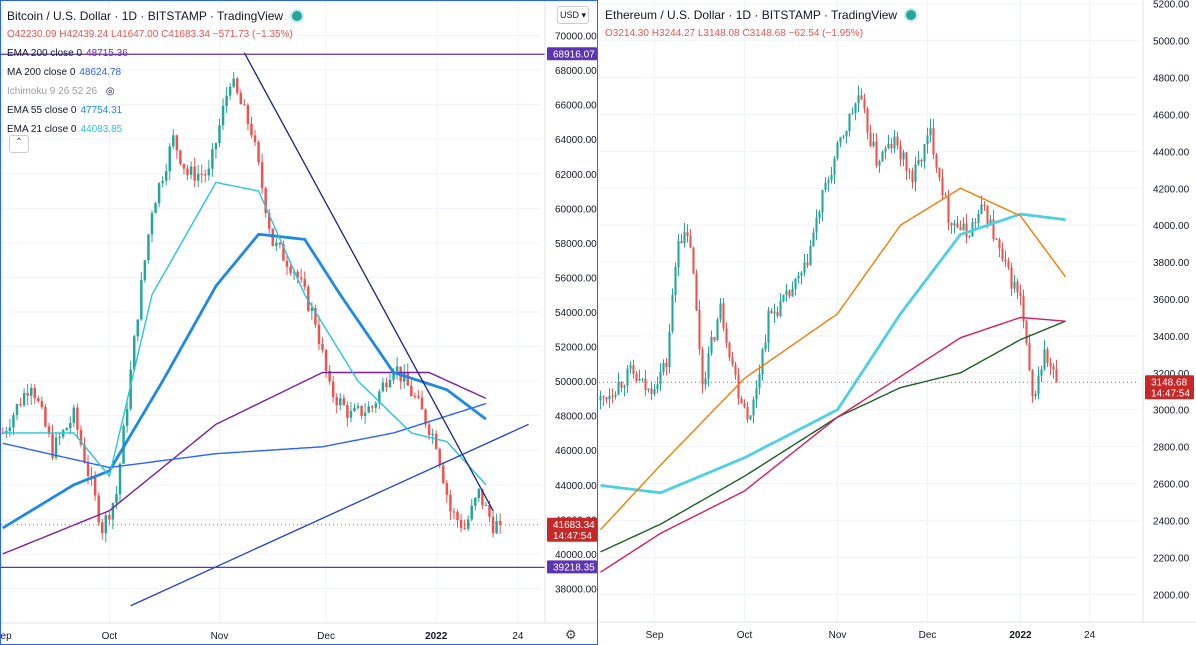 This screenshot has height=645, width=1196. Describe the element at coordinates (135, 34) in the screenshot. I see `ohlc-low: L41647.00` at that location.